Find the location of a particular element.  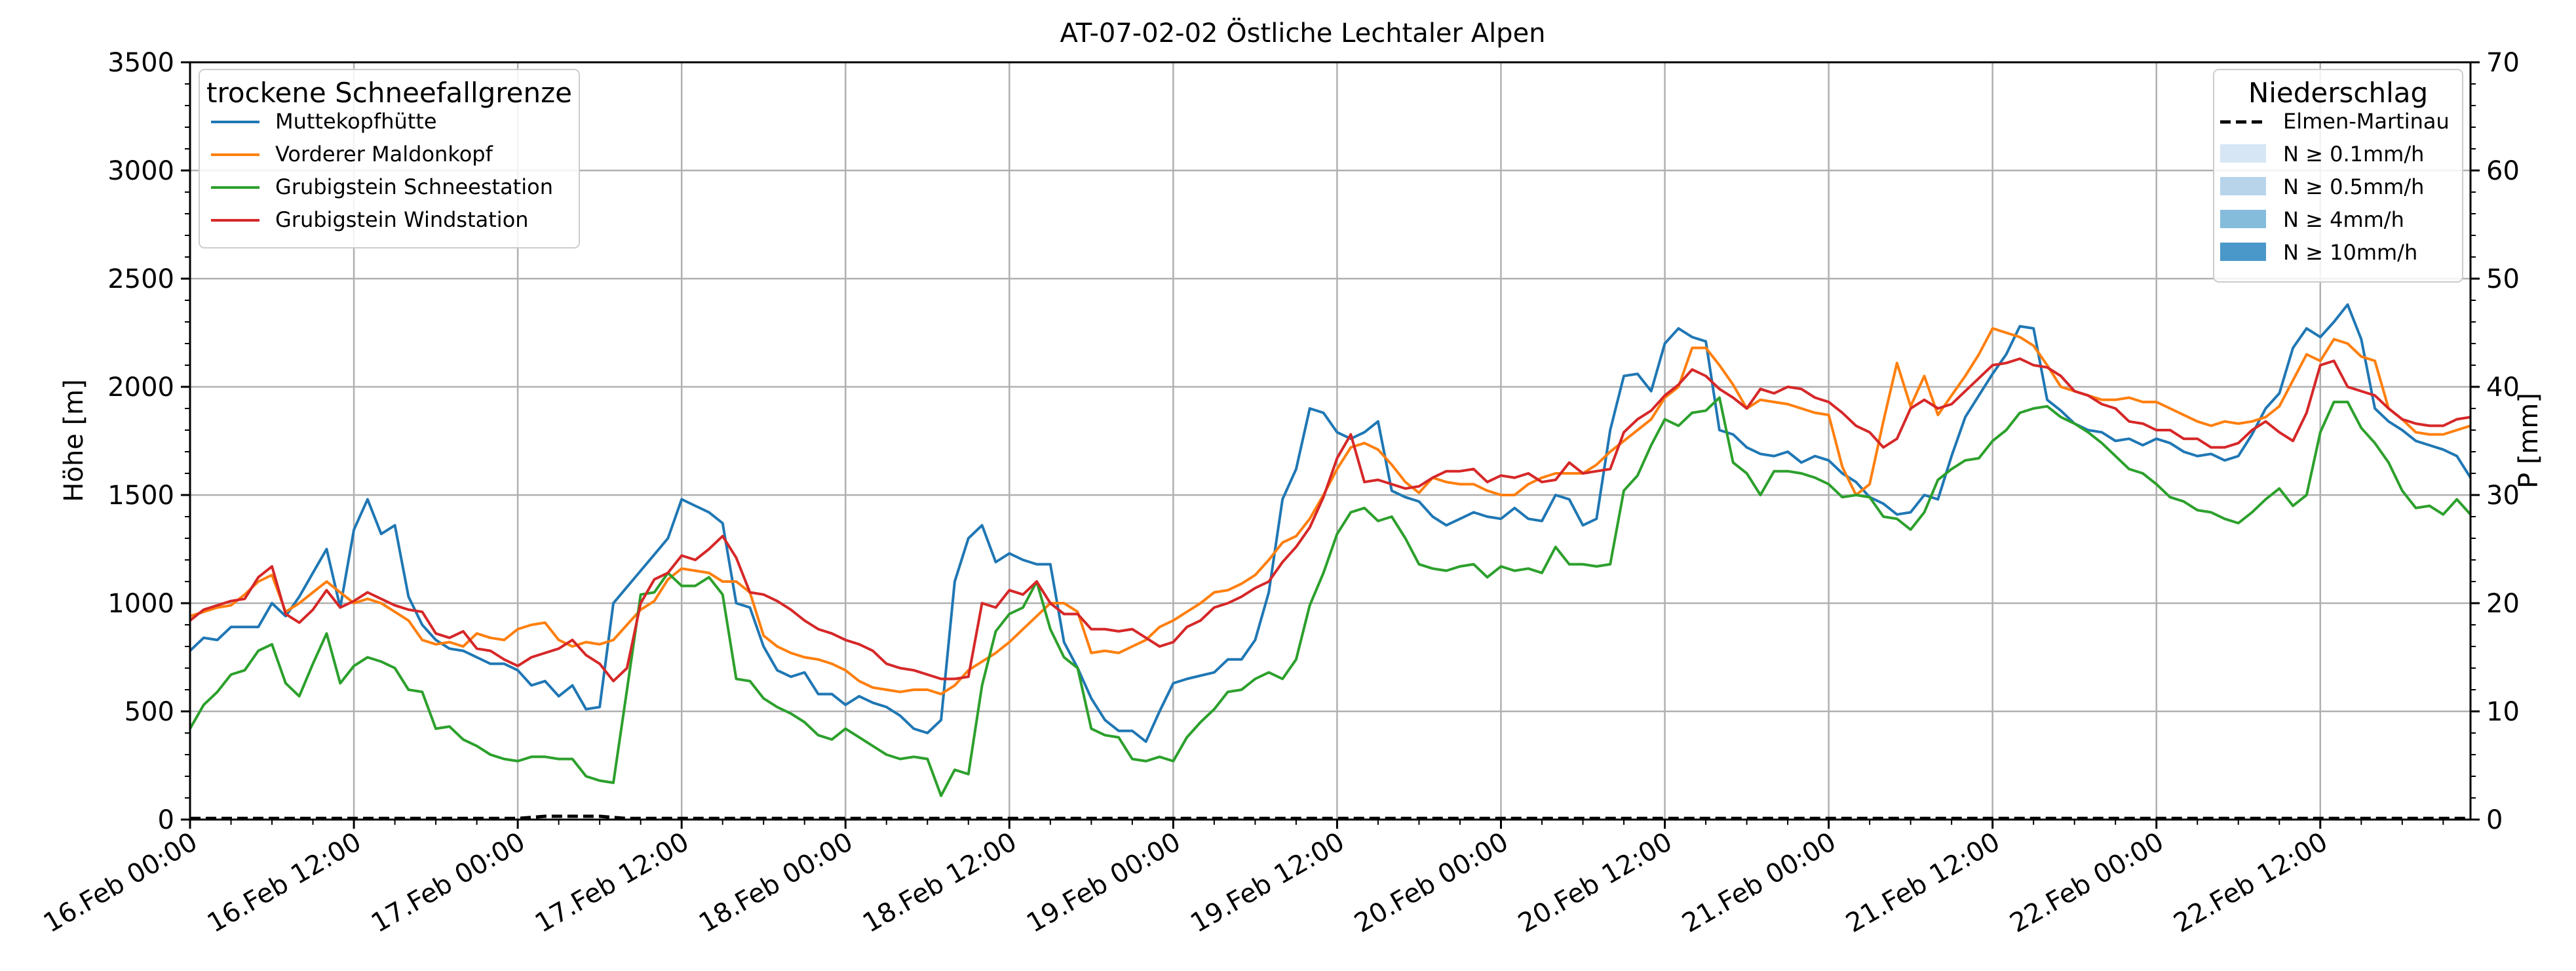

y-tick-label-right: 30 is located at coordinates (2503, 496).